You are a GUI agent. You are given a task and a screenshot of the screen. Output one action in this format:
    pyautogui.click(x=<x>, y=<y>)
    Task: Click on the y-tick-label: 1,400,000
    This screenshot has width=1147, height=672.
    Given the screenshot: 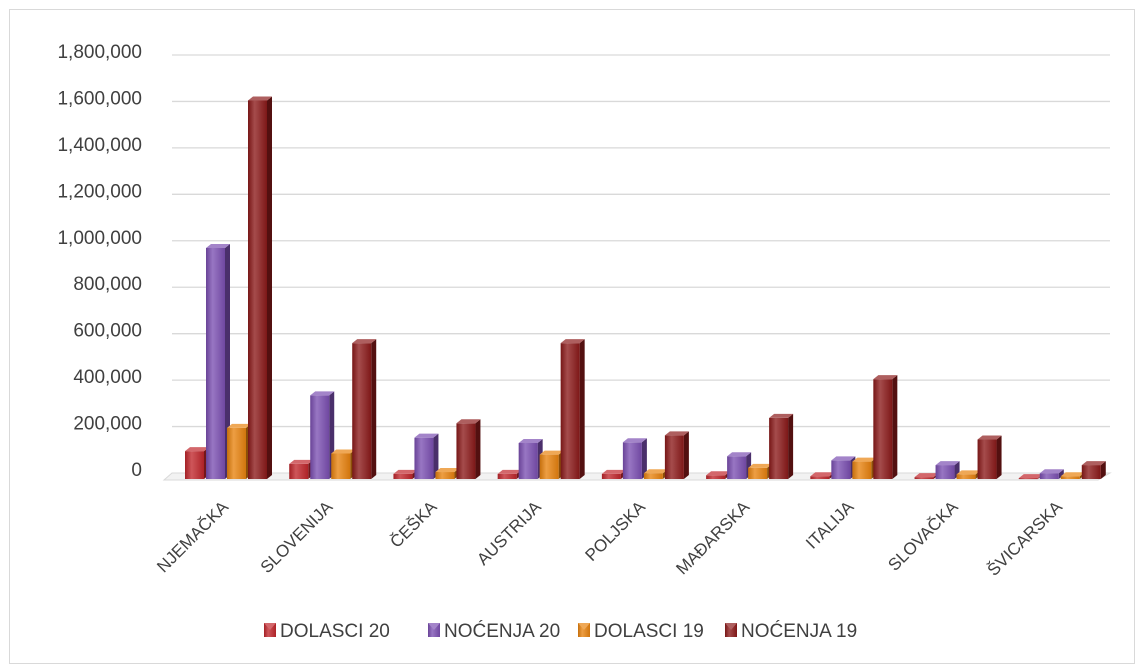 What is the action you would take?
    pyautogui.click(x=99, y=145)
    